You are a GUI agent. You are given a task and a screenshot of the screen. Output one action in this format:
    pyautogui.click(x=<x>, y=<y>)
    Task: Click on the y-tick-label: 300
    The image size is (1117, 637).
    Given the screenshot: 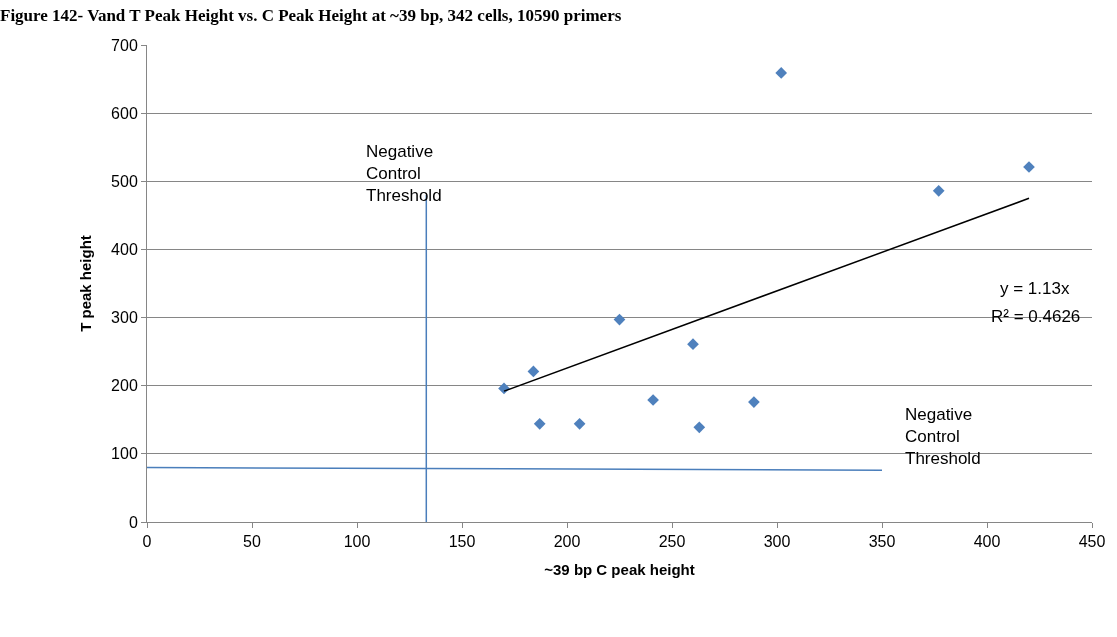 What is the action you would take?
    pyautogui.click(x=124, y=318)
    